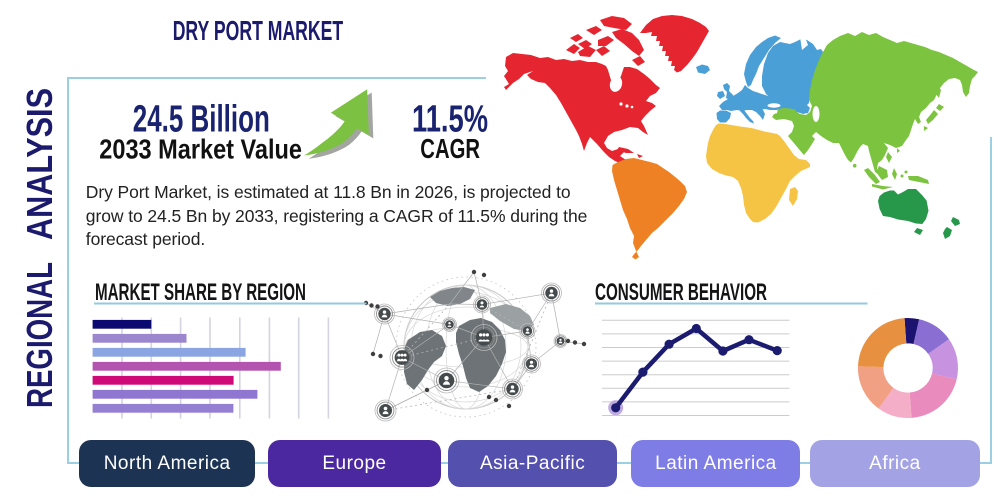 The height and width of the screenshot is (500, 1000). What do you see at coordinates (200, 293) in the screenshot?
I see `svg-text: MARKET SHARE BY REGION` at bounding box center [200, 293].